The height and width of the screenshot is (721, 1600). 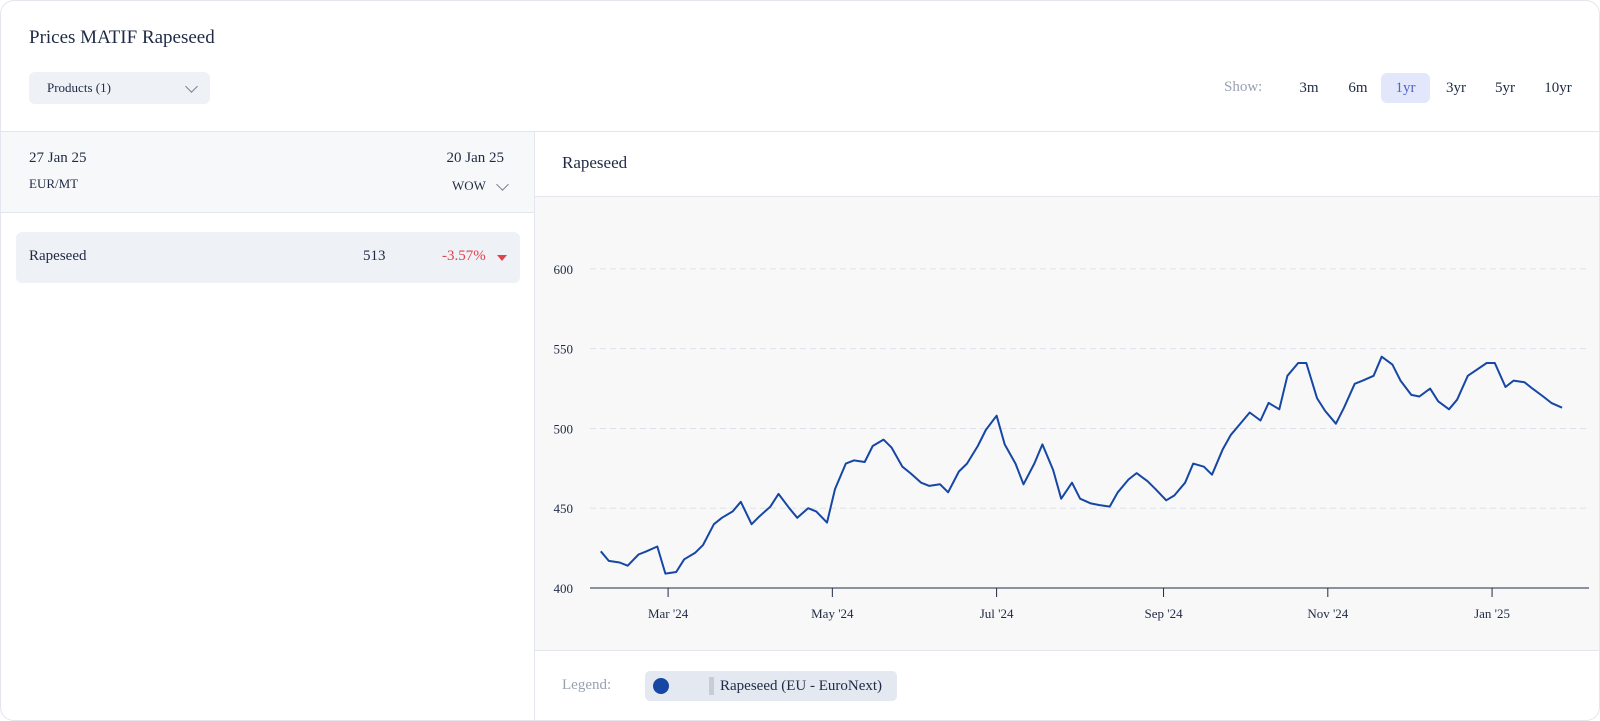 I want to click on range-6m: 6m, so click(x=1358, y=87).